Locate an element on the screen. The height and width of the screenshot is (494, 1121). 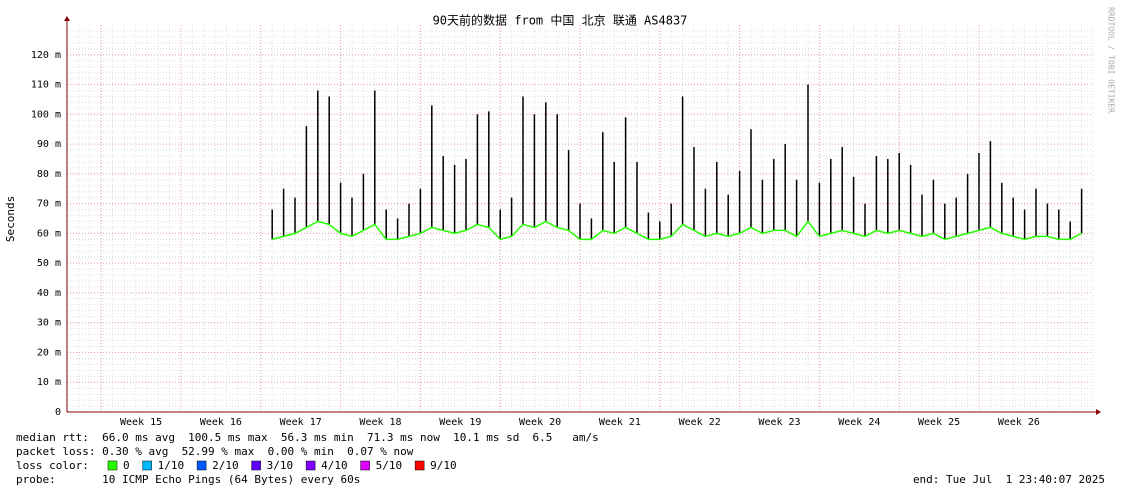
y-tick-label: 100 m is located at coordinates (46, 114).